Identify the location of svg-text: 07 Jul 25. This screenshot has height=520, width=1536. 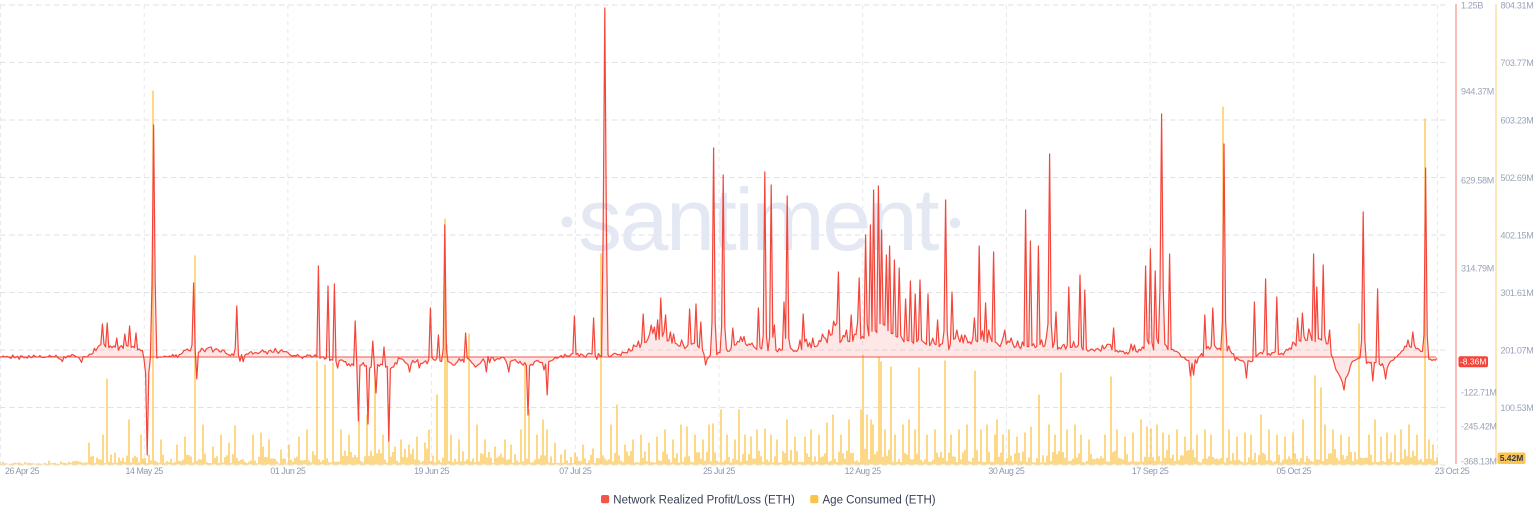
(575, 471).